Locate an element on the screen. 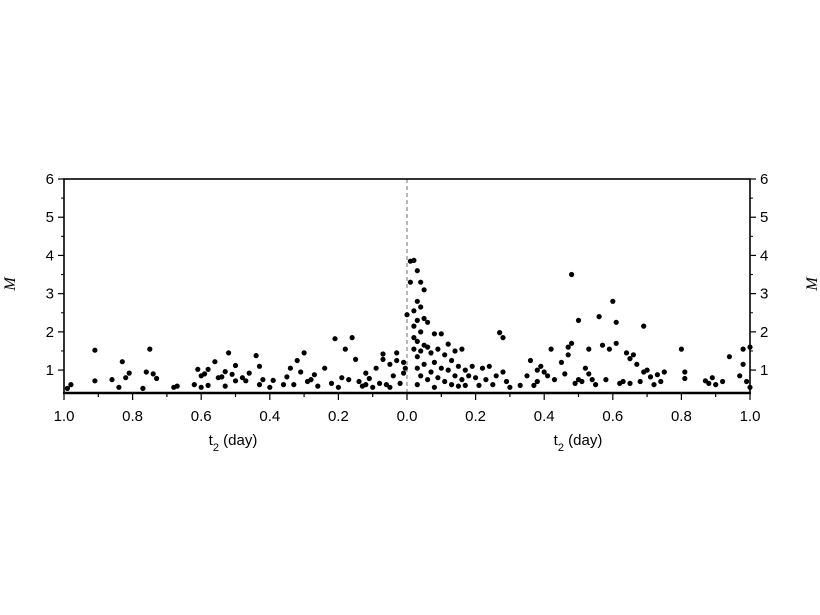  y-axis-title-right: M is located at coordinates (812, 284).